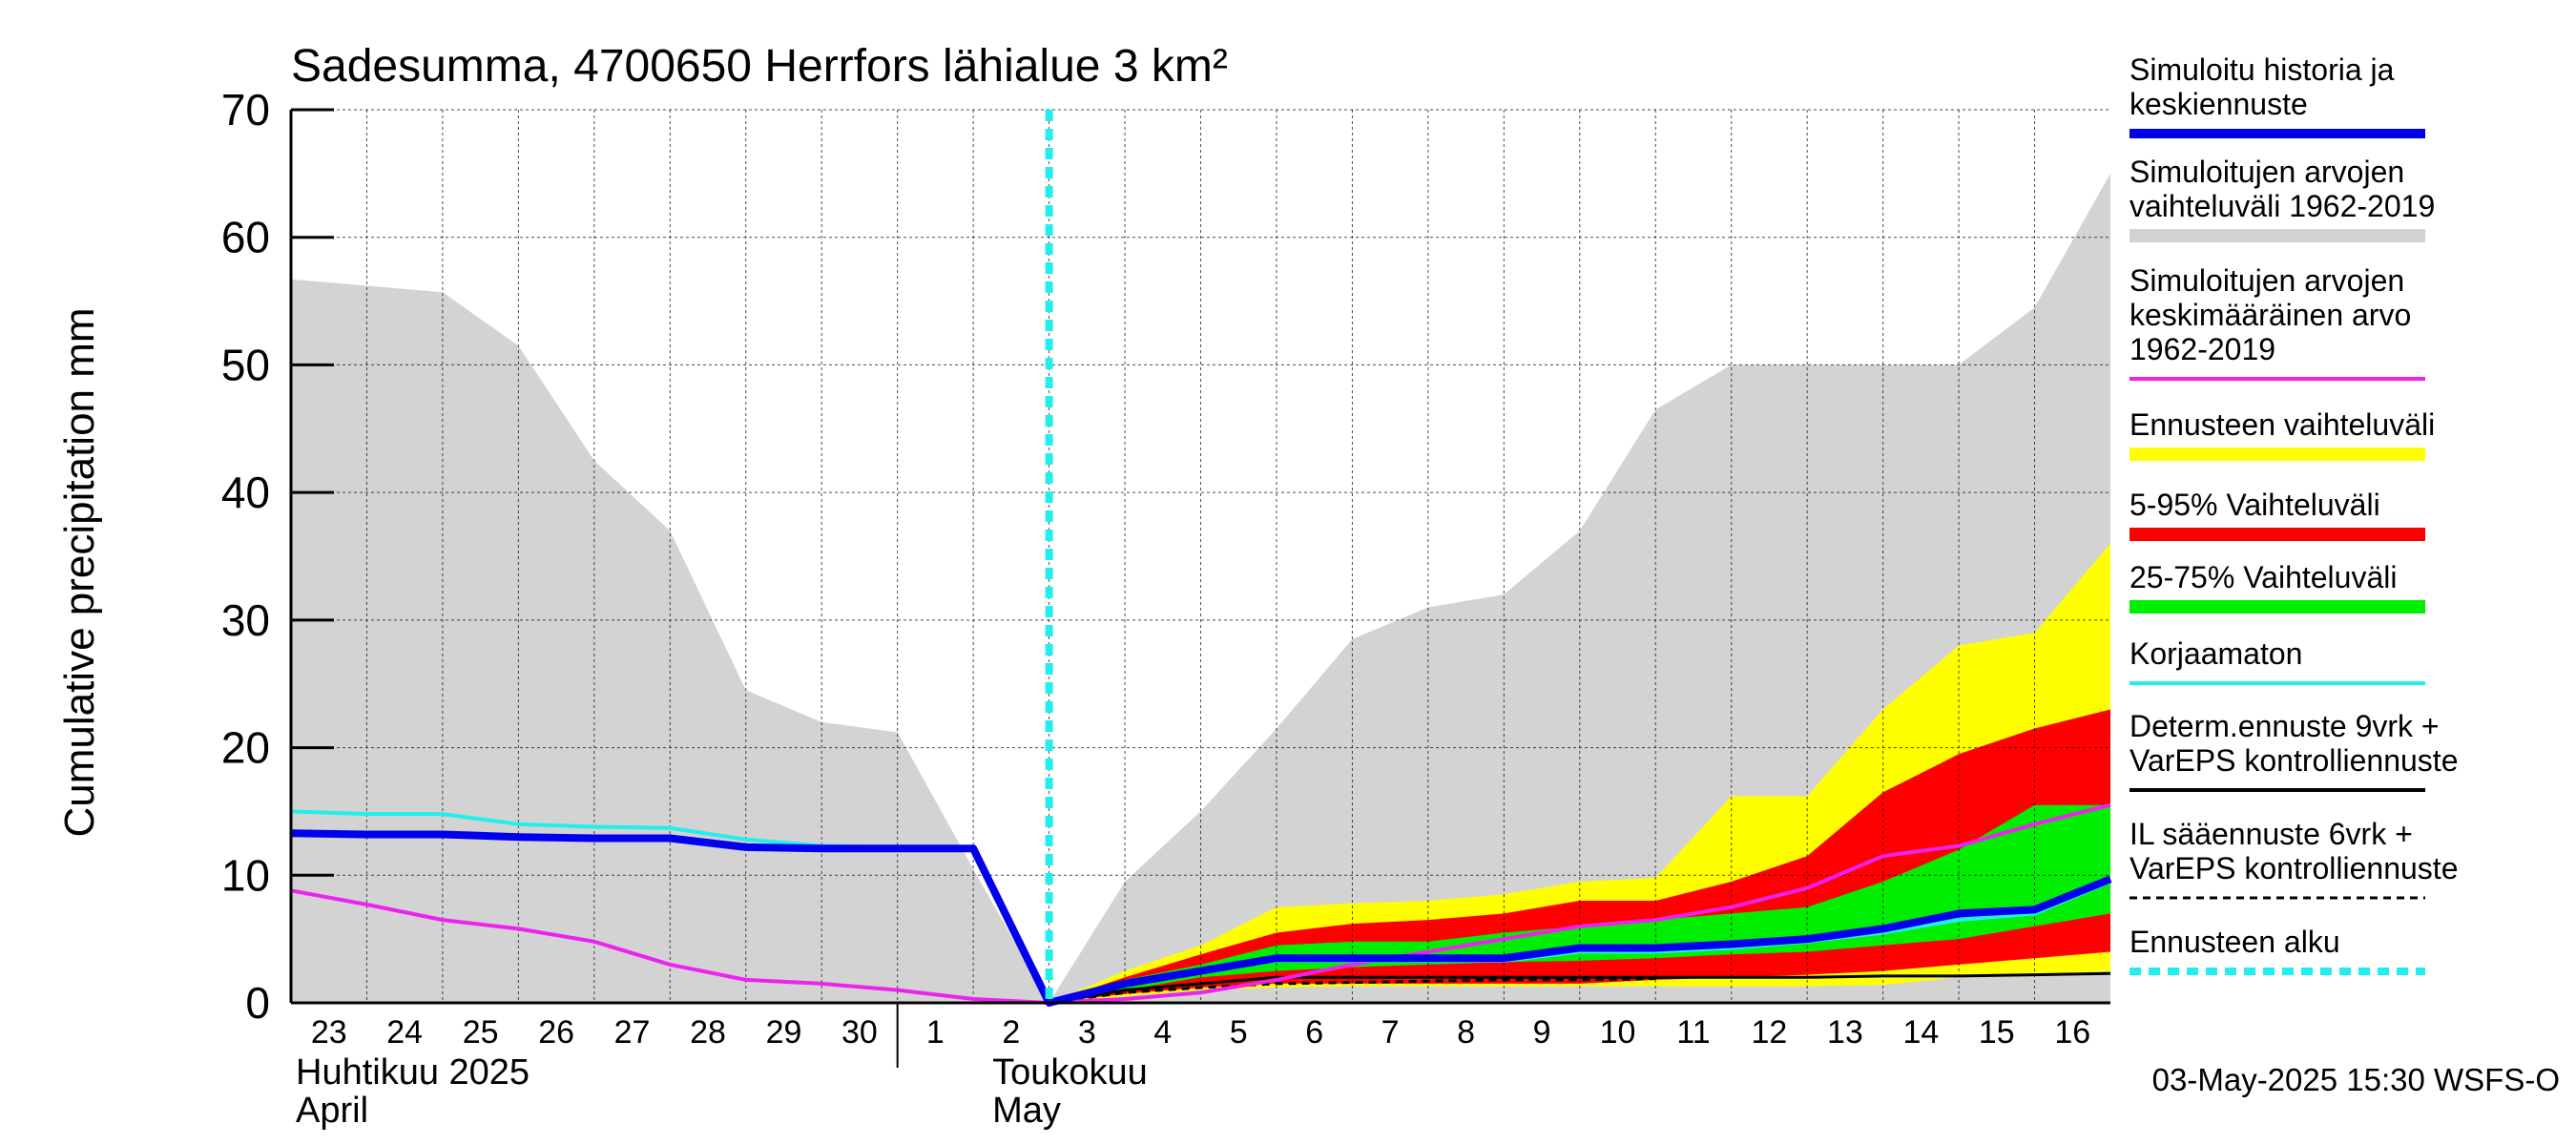 Image resolution: width=2576 pixels, height=1145 pixels. What do you see at coordinates (1997, 1032) in the screenshot?
I see `x-tick-label: 15` at bounding box center [1997, 1032].